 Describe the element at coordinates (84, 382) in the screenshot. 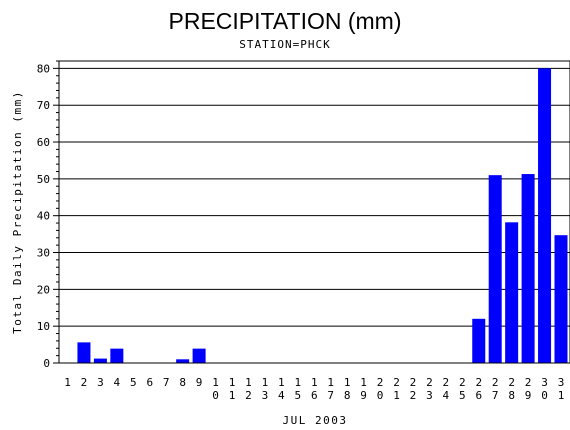

I see `x-tick-label-2: 2` at that location.